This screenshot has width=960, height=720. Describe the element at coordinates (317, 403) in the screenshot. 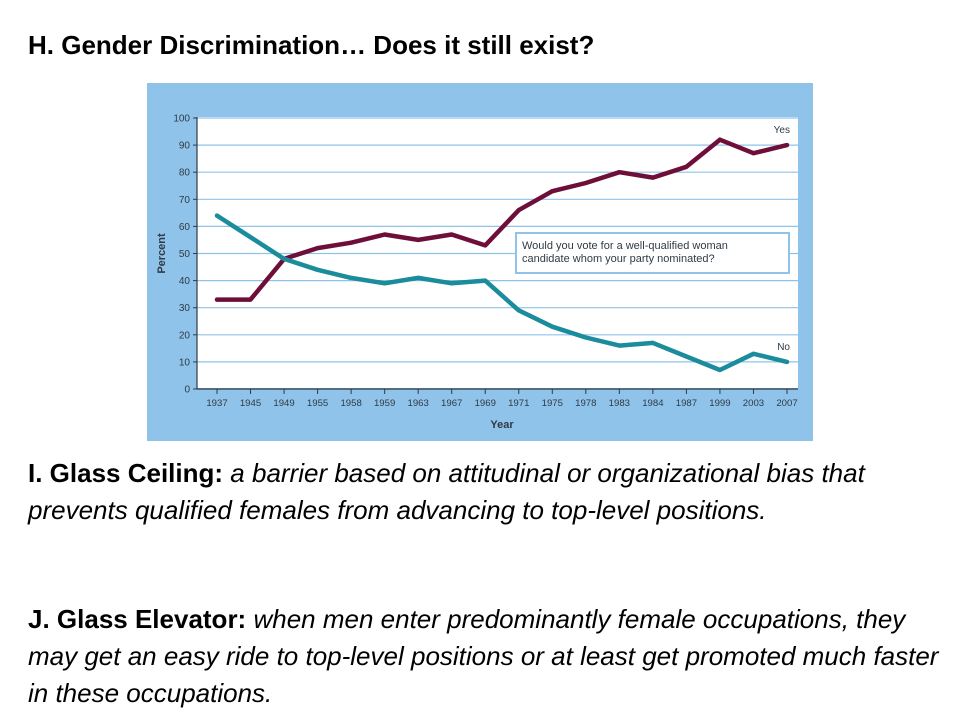

I see `x-tick-label: 1955` at that location.